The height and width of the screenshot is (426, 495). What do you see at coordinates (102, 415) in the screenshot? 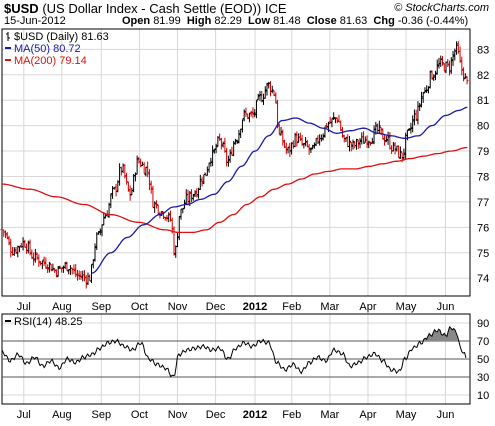
I see `rsi-x-tick-label: Sep` at bounding box center [102, 415].